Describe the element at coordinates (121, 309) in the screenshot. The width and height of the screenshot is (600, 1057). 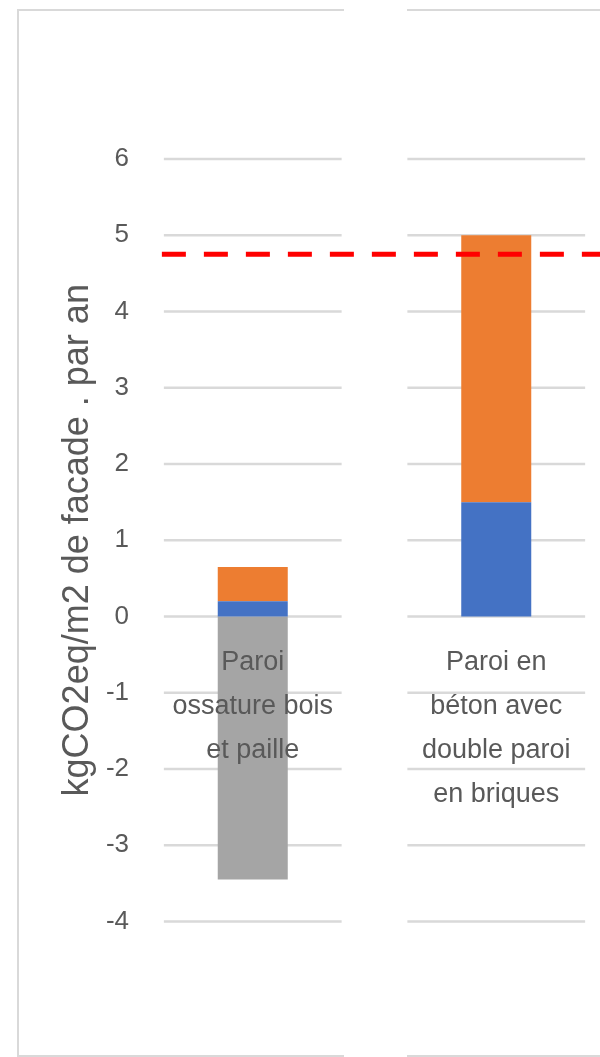
I see `y-tick-label: 4` at that location.